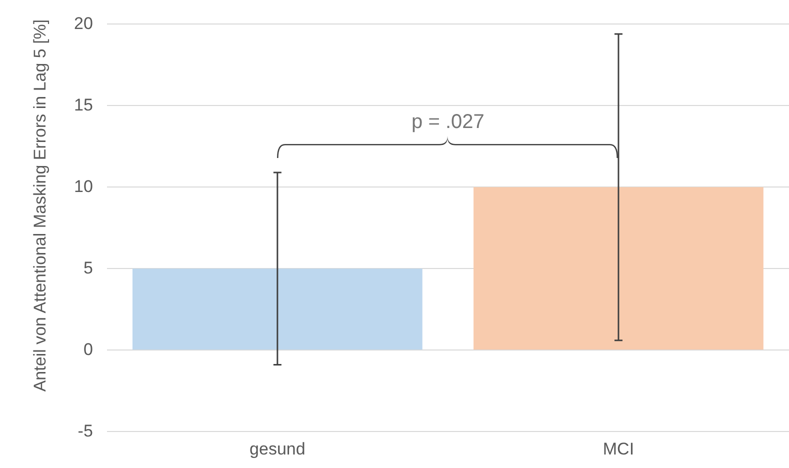 This screenshot has width=789, height=468. I want to click on y-tick-label: -5, so click(85, 430).